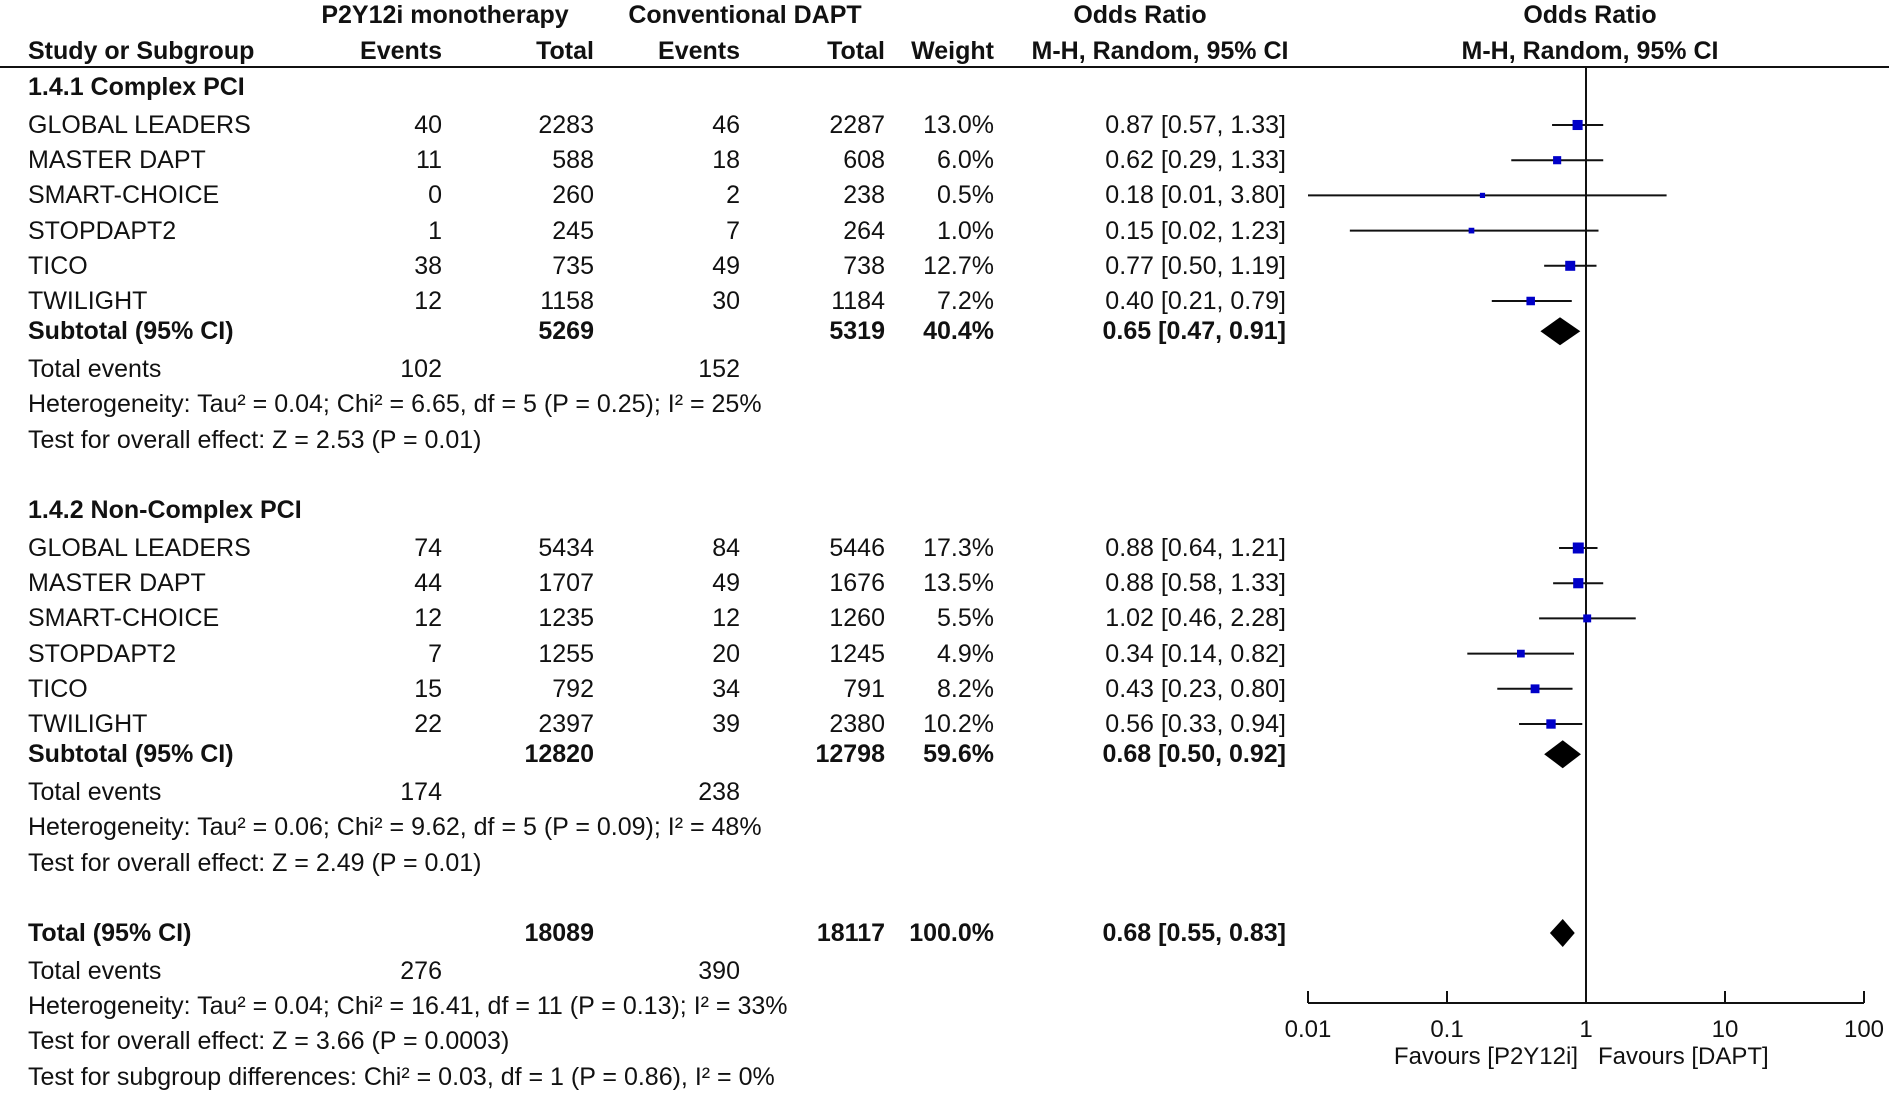  Describe the element at coordinates (944, 67) in the screenshot. I see `header-divider` at that location.